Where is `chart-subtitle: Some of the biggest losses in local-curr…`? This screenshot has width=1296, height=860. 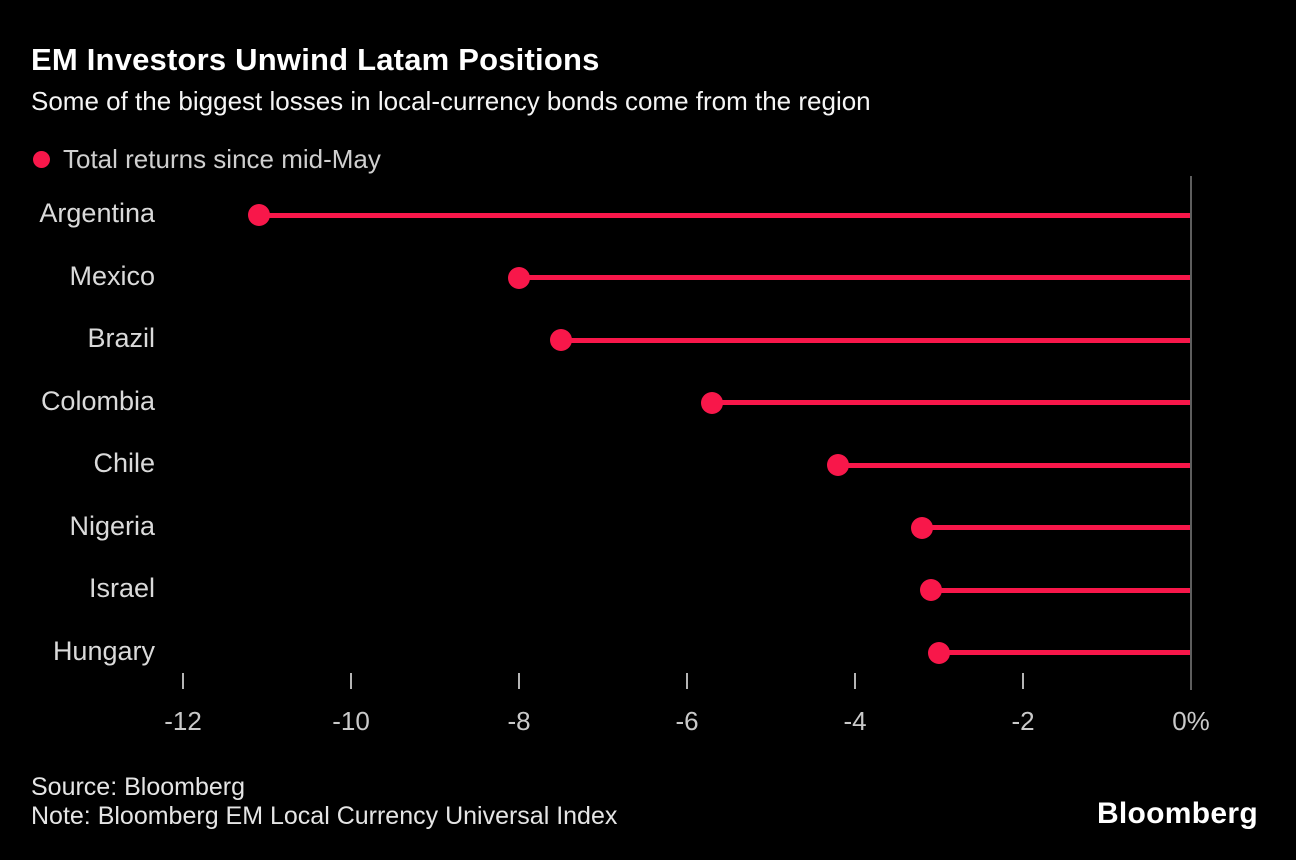
chart-subtitle: Some of the biggest losses in local-curr… is located at coordinates (451, 101).